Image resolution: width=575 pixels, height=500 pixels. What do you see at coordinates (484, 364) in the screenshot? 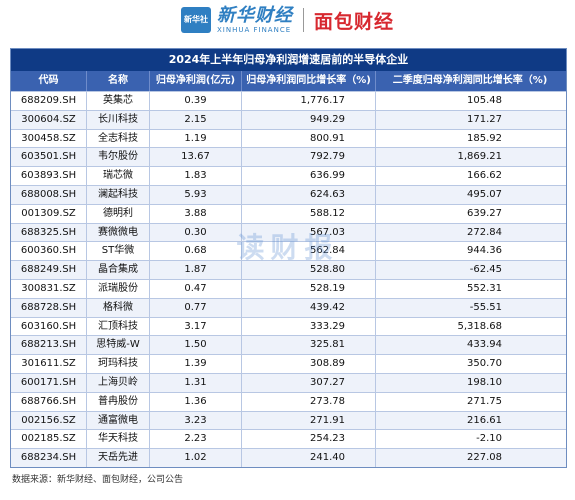
I see `cell-q2-growth: 350.70` at bounding box center [484, 364].